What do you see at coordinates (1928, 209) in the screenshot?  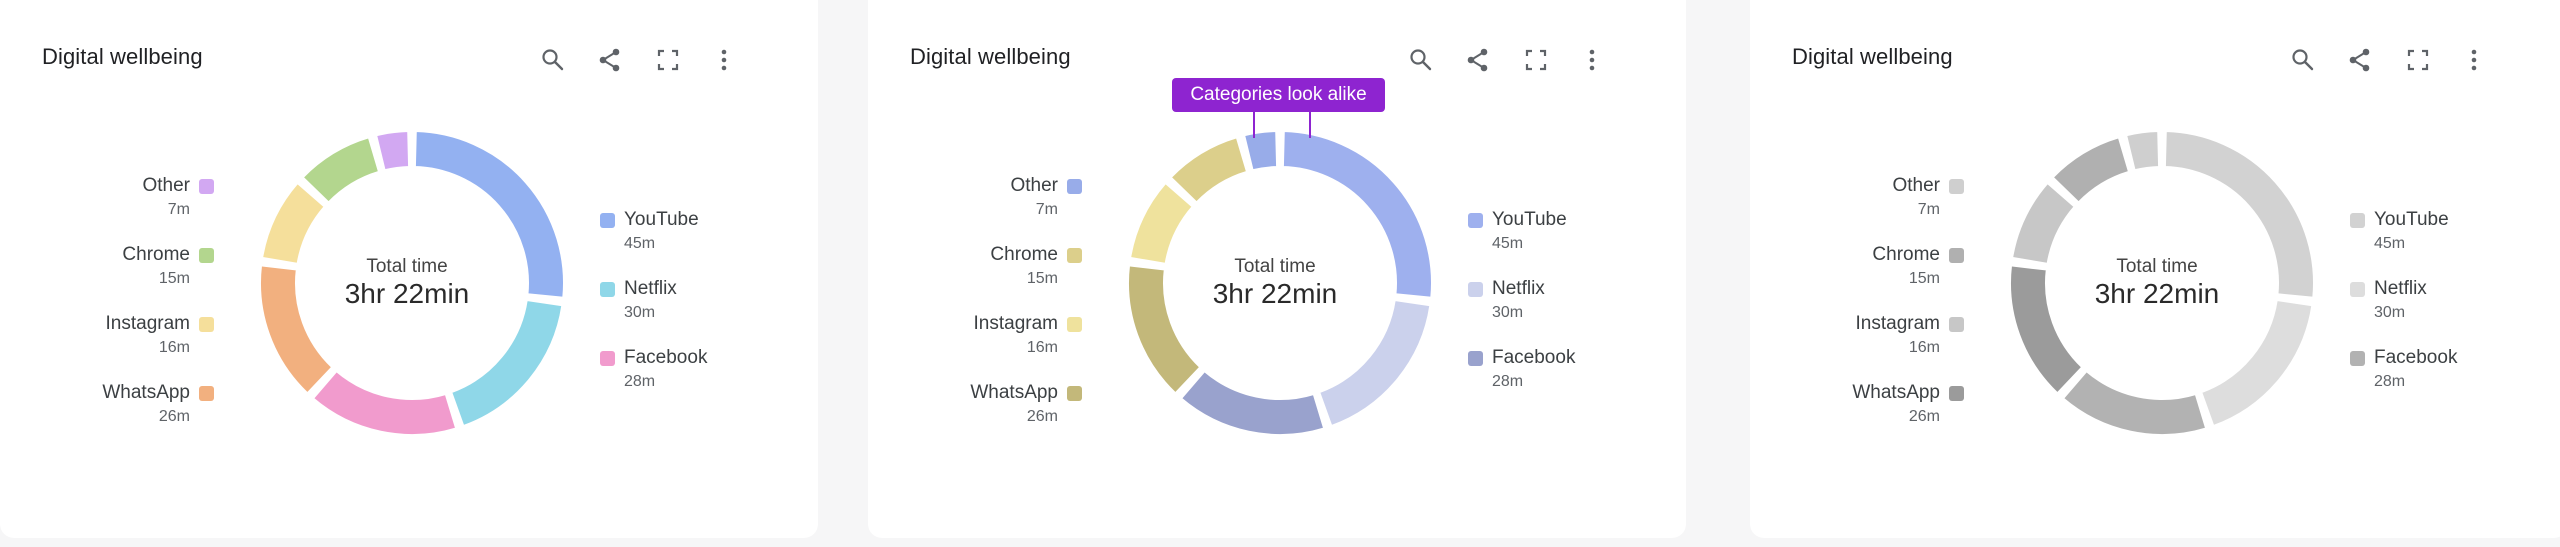 I see `legend-value: 7m` at bounding box center [1928, 209].